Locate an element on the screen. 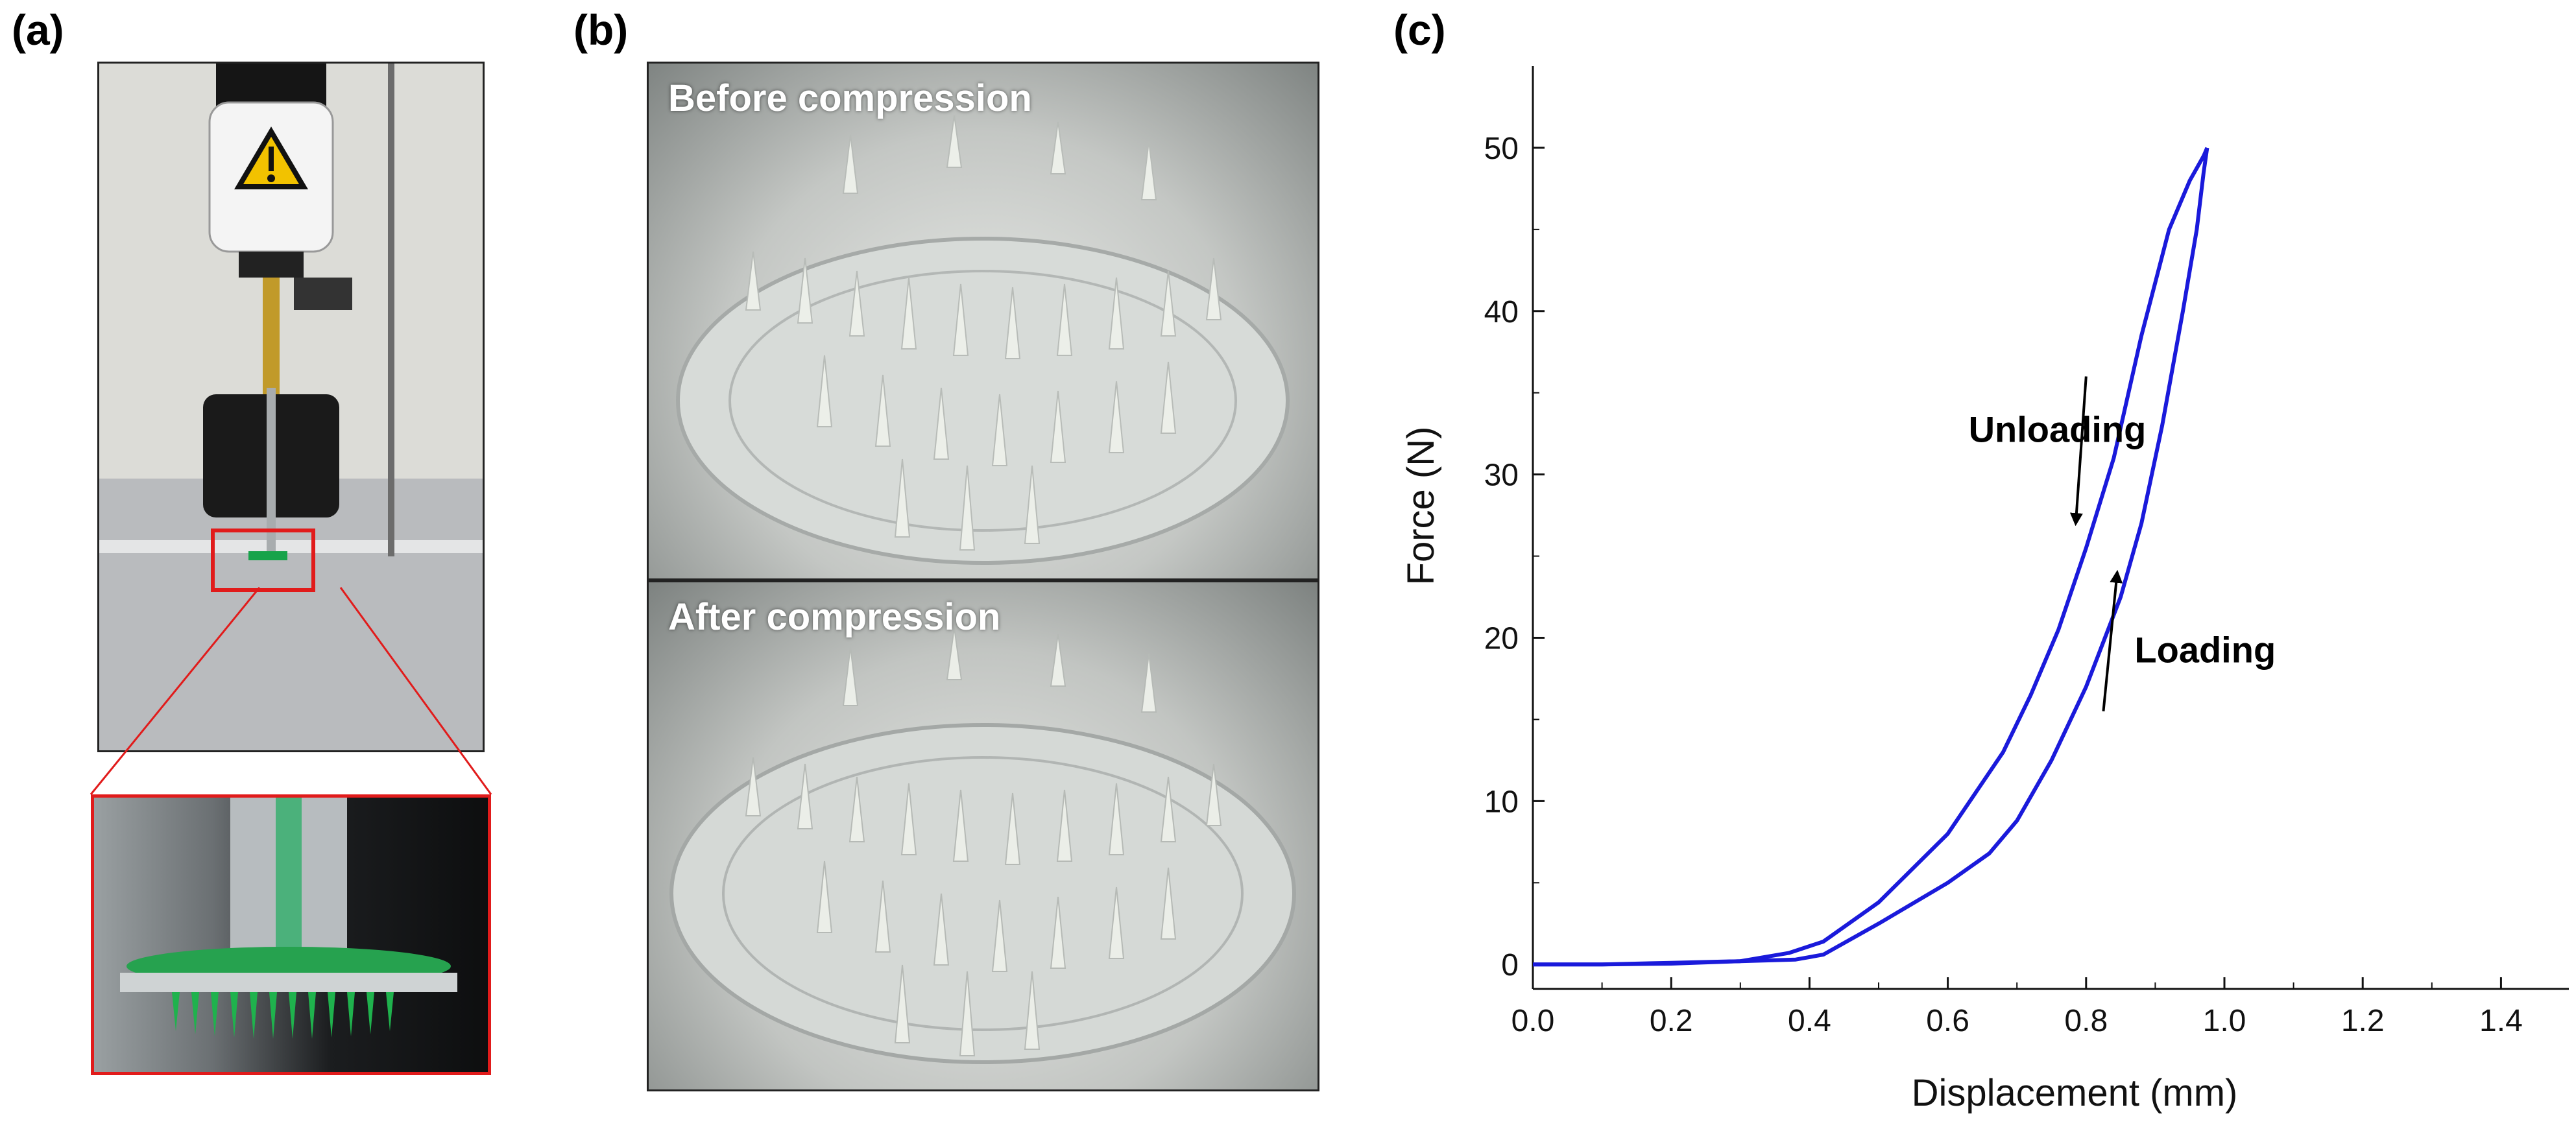 The image size is (2576, 1129). needle-array-after is located at coordinates (982, 845).